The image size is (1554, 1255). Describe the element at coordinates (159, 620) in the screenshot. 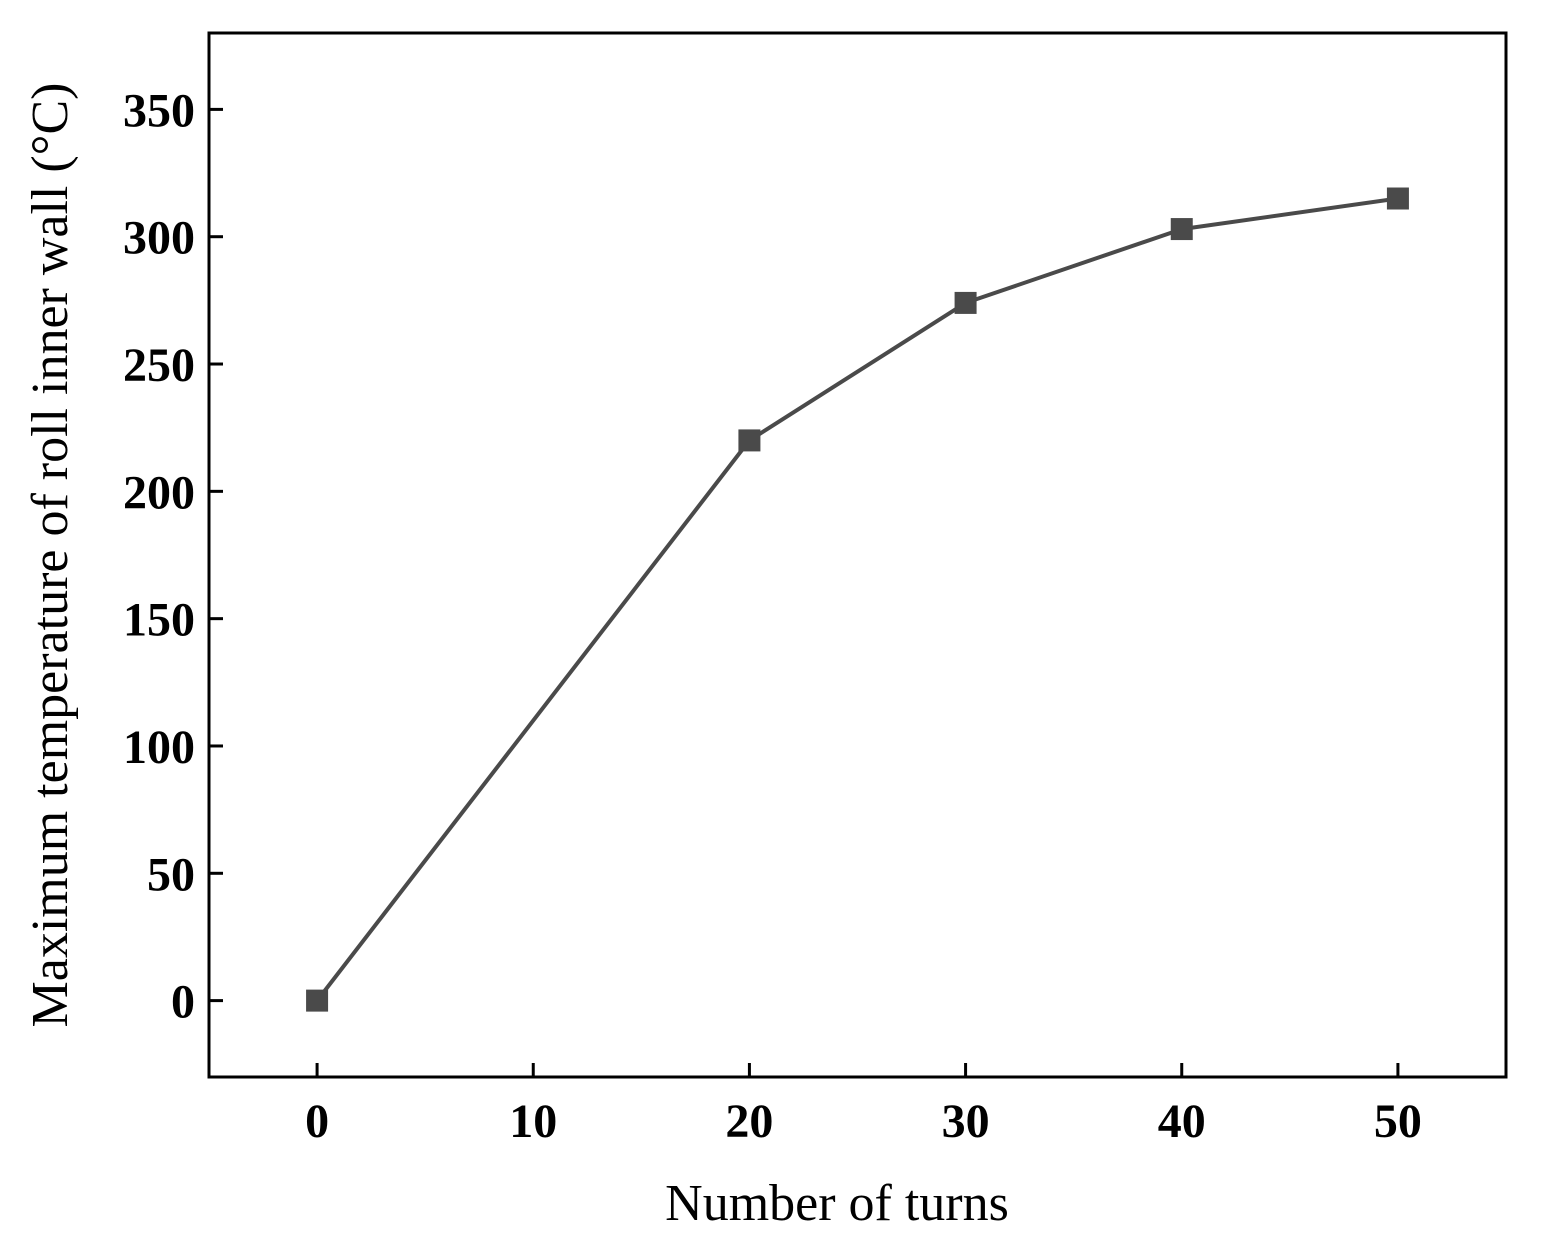

I see `y-tick-label: 150` at that location.